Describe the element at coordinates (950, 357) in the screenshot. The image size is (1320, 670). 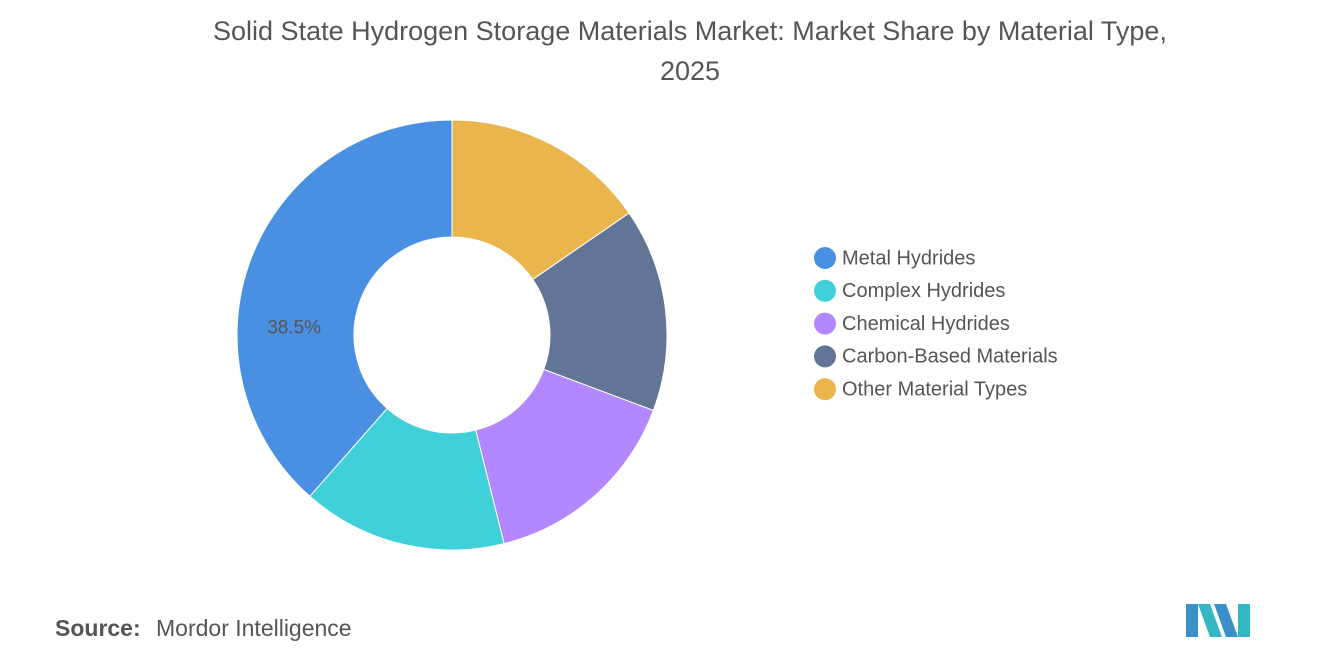
I see `legend-label: Carbon-Based Materials` at that location.